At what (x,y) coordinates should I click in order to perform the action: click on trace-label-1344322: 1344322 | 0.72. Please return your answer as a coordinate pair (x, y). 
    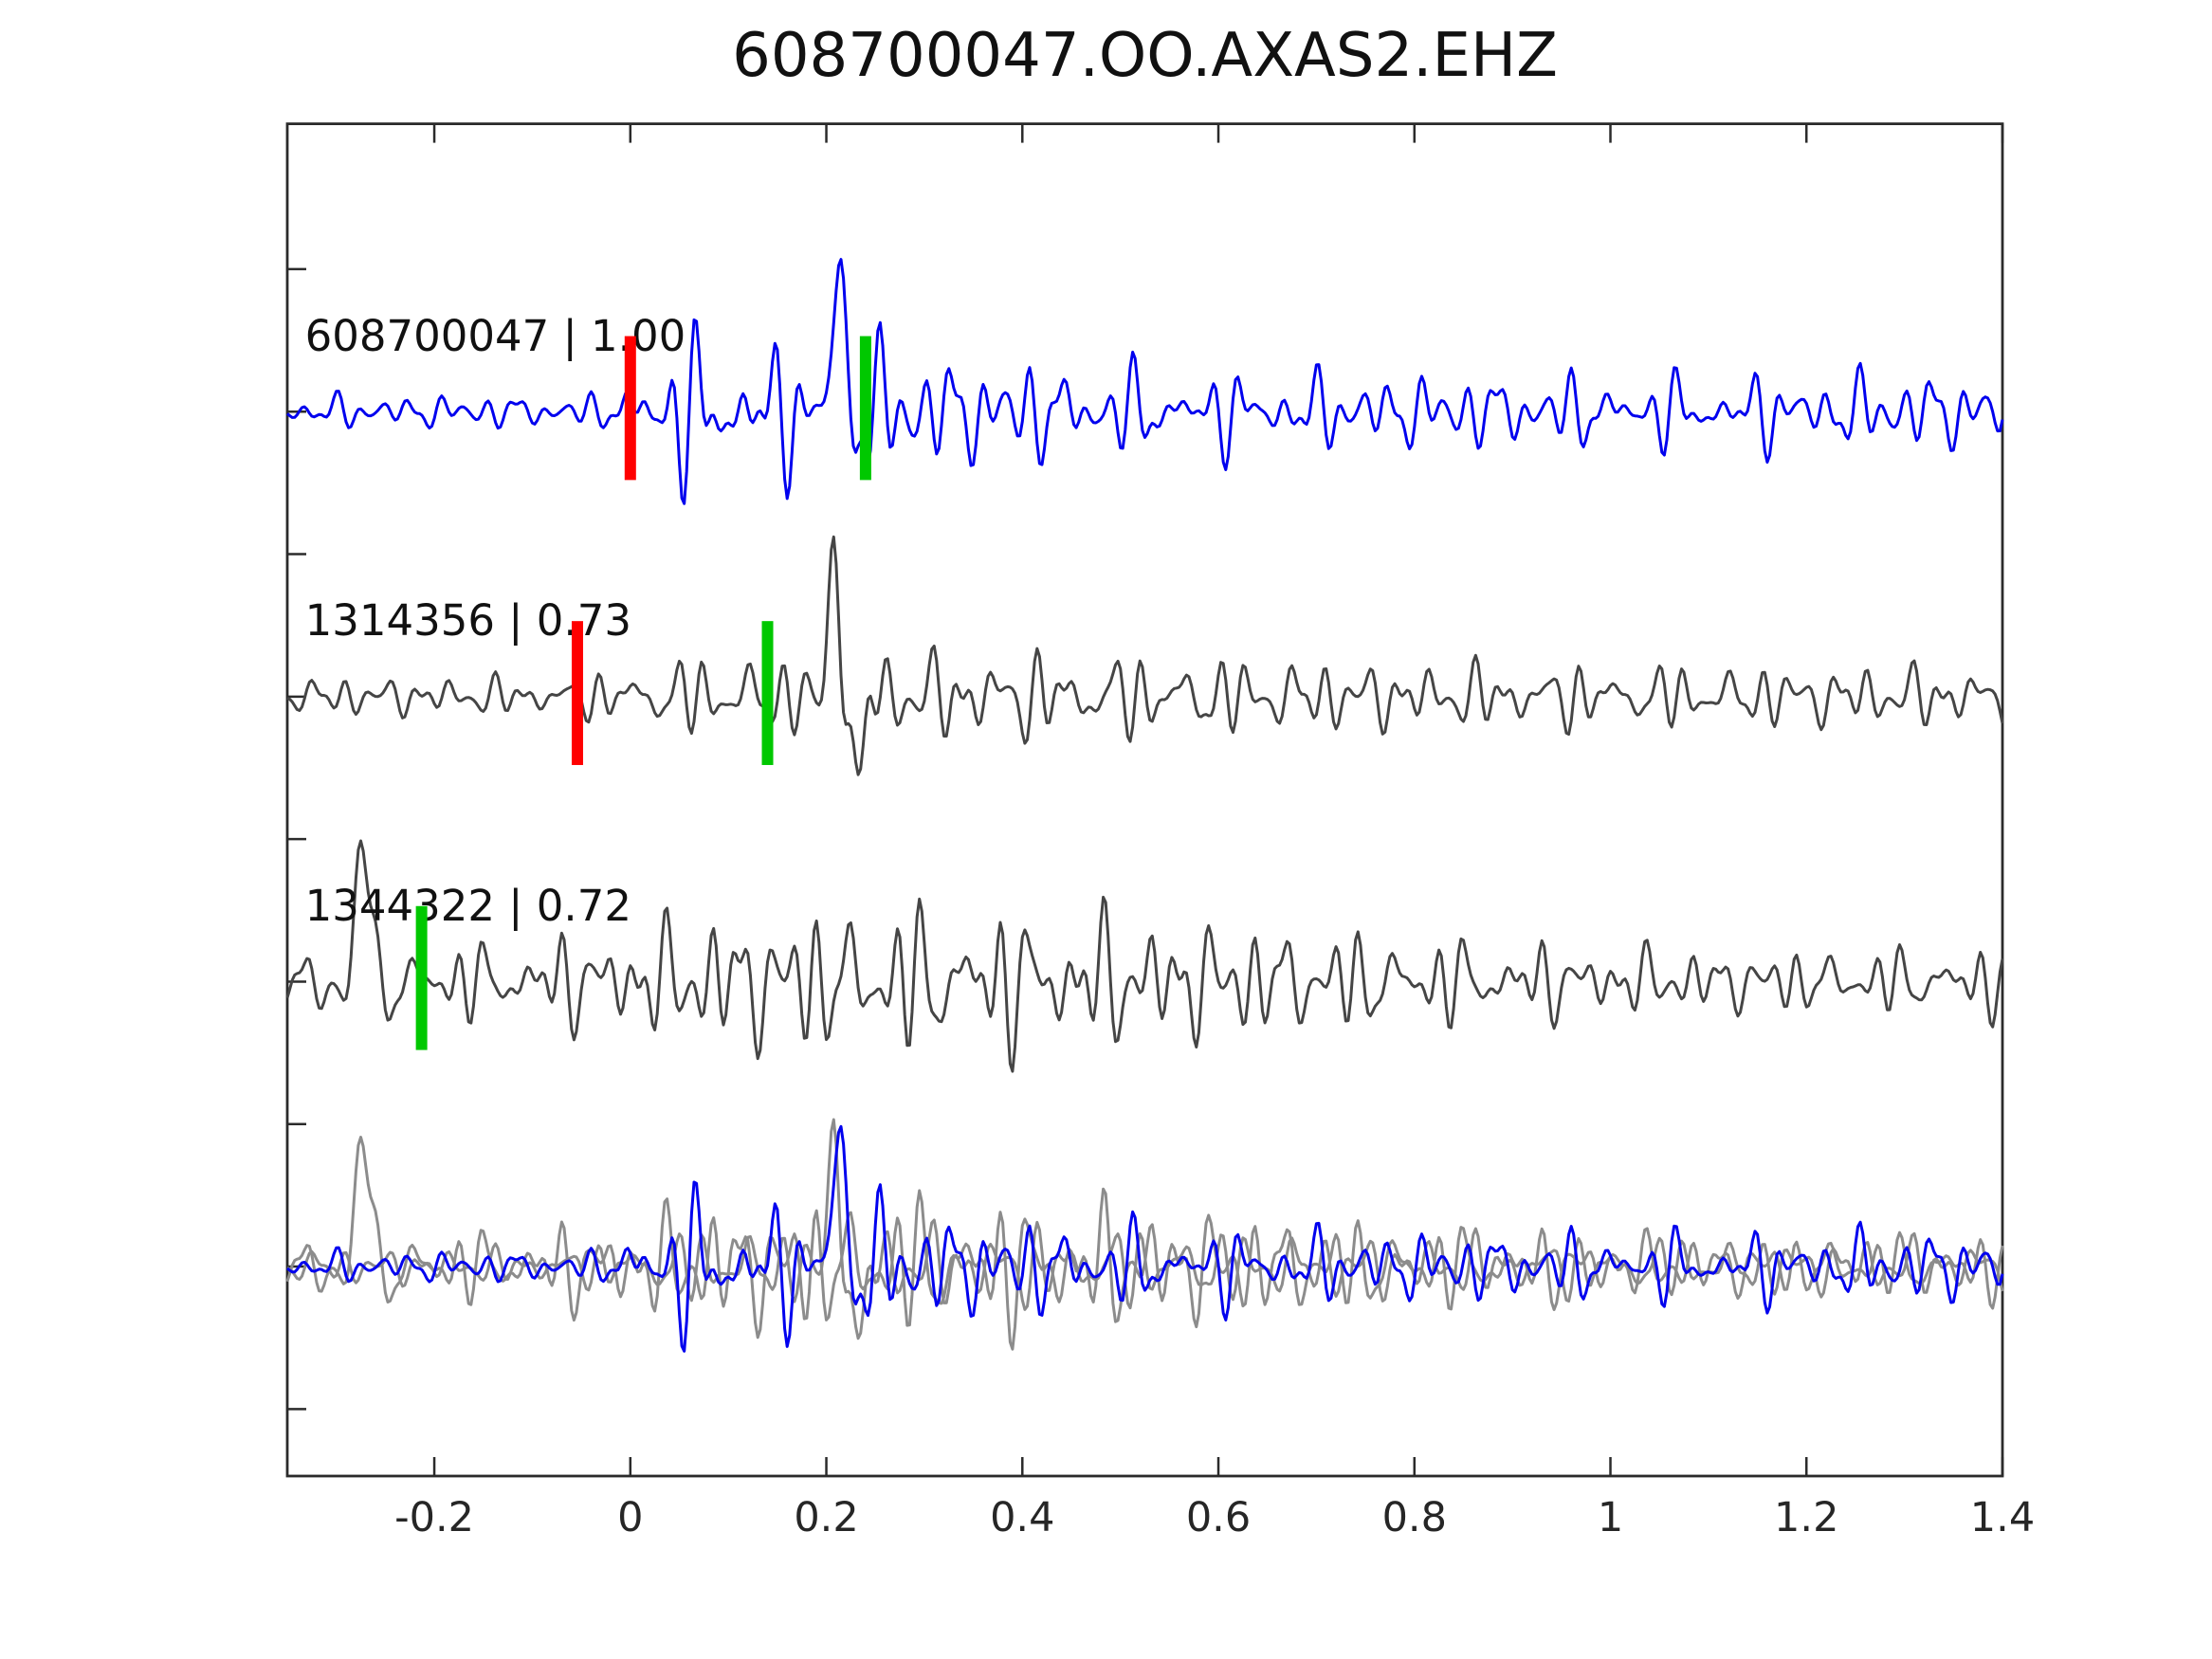
    Looking at the image, I should click on (467, 905).